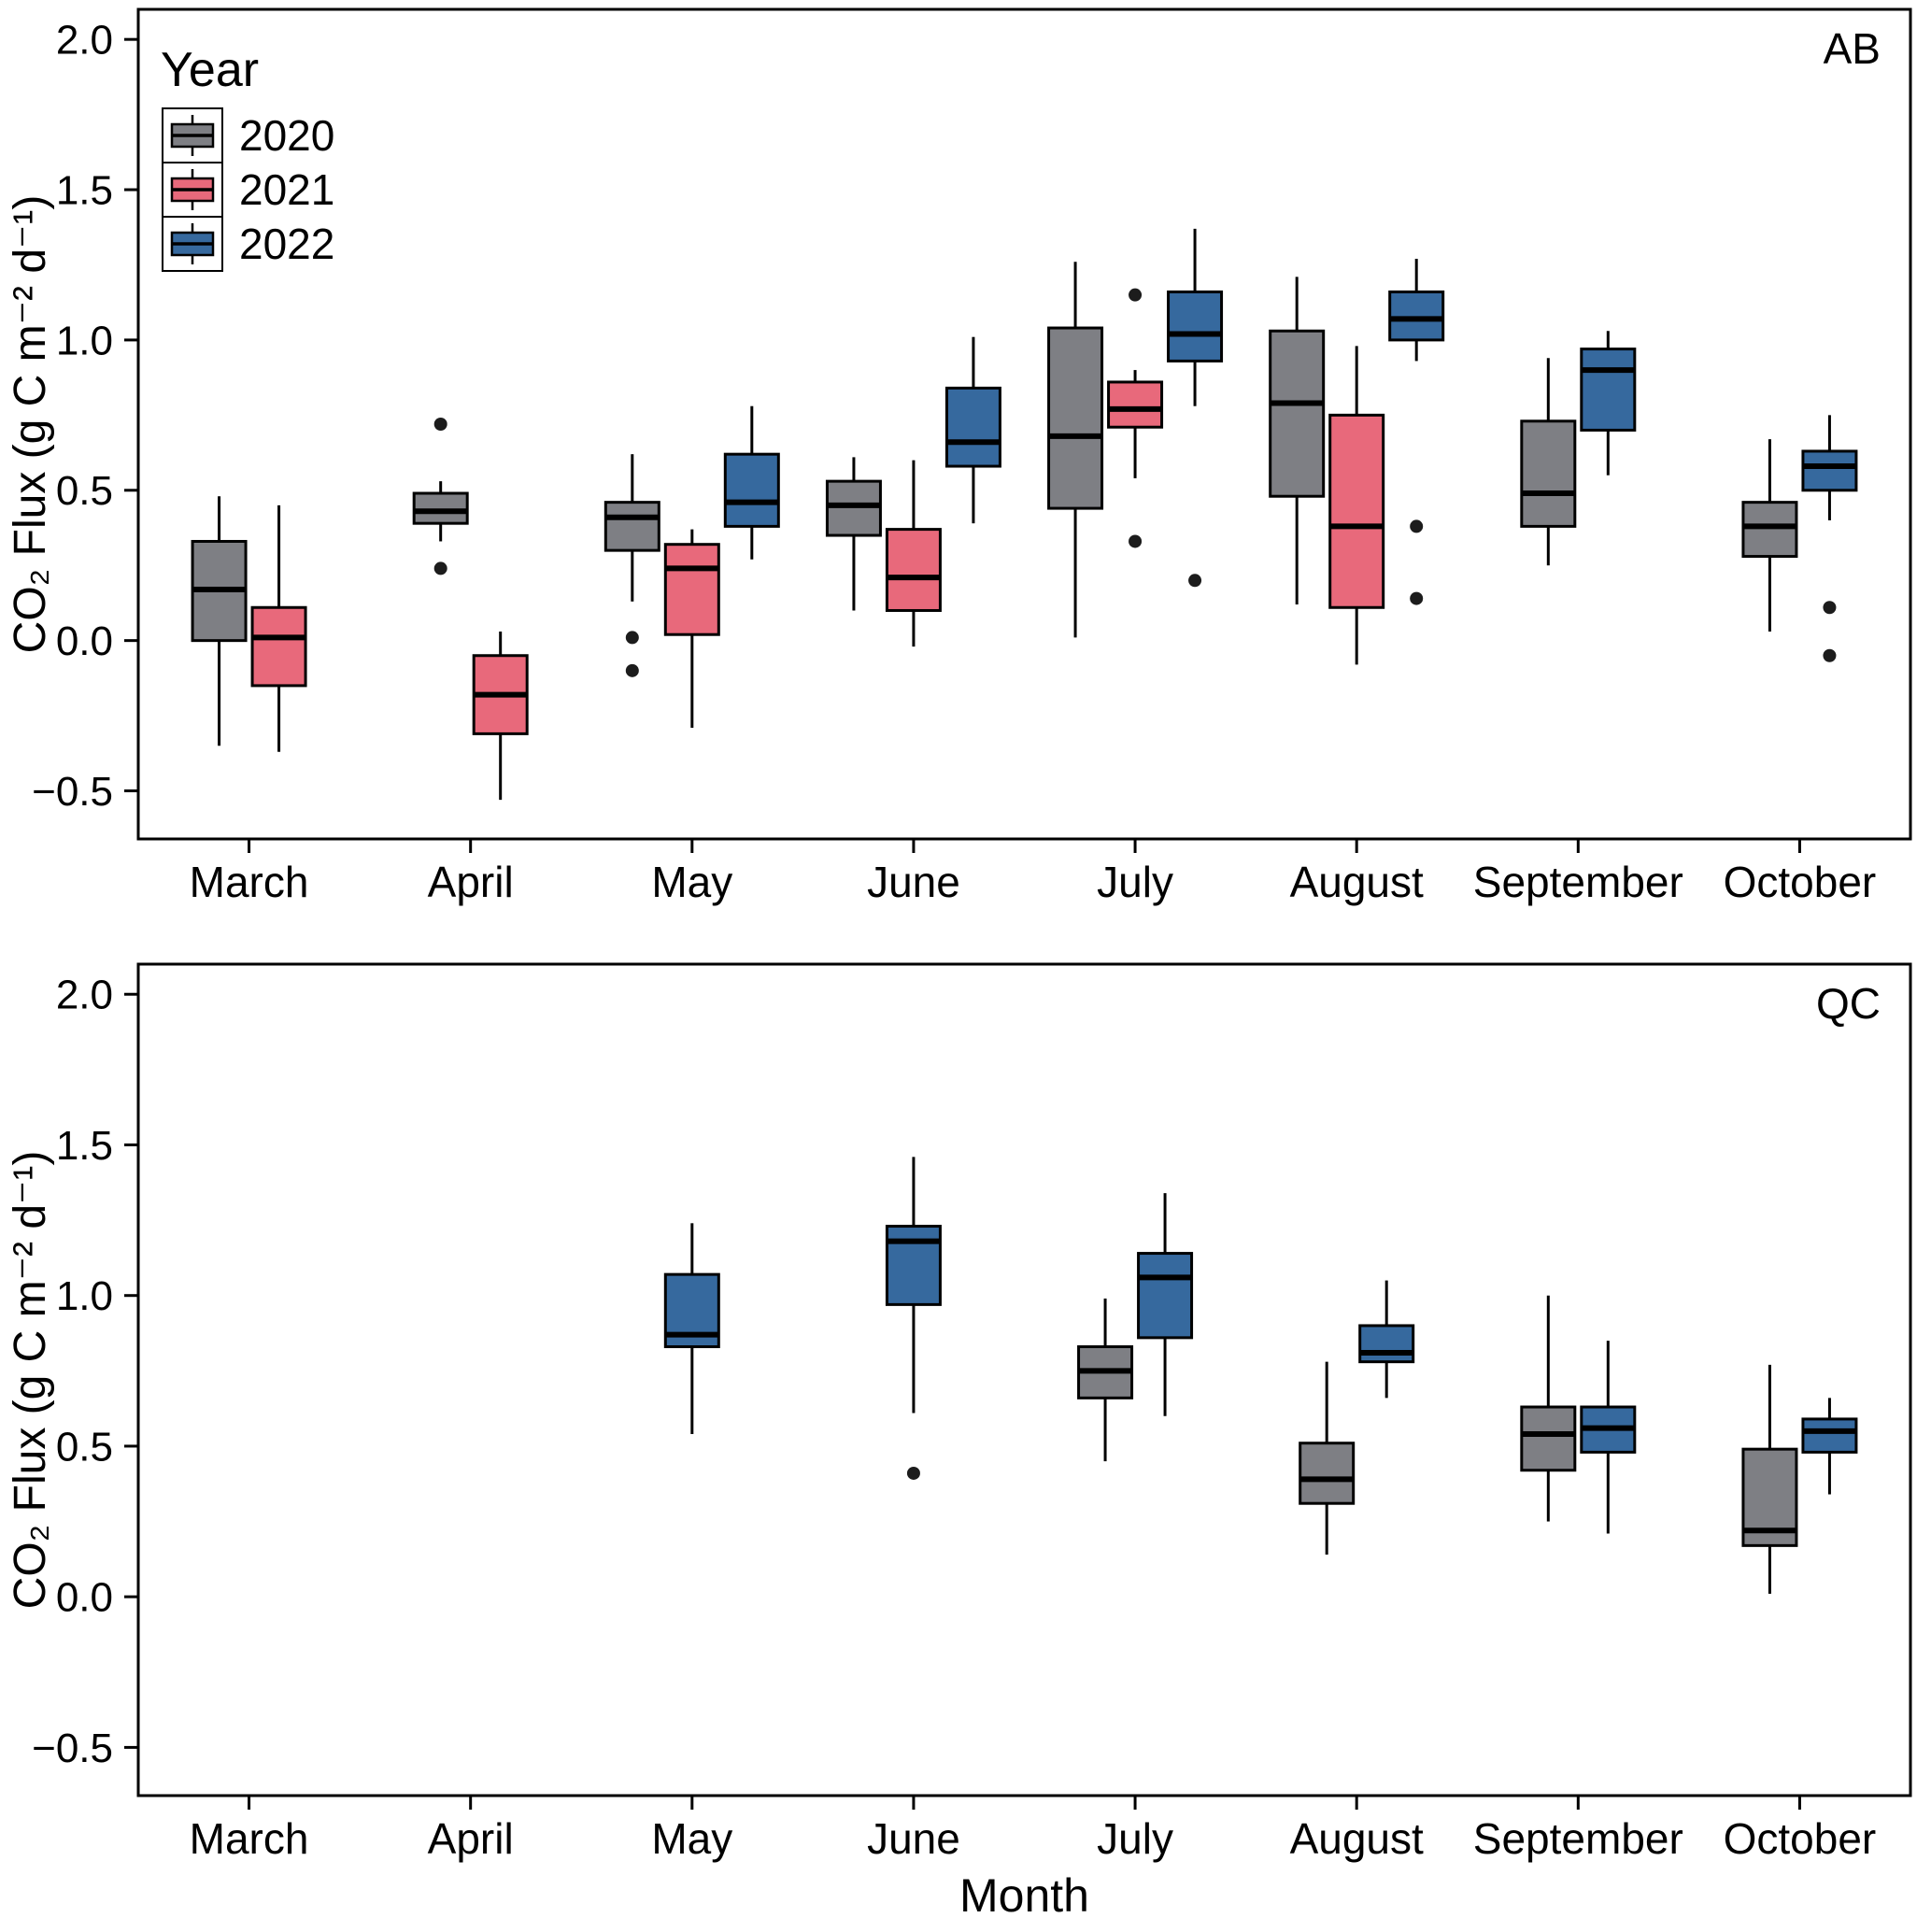 The height and width of the screenshot is (1932, 1931). Describe the element at coordinates (287, 135) in the screenshot. I see `legend-label: 2020` at that location.